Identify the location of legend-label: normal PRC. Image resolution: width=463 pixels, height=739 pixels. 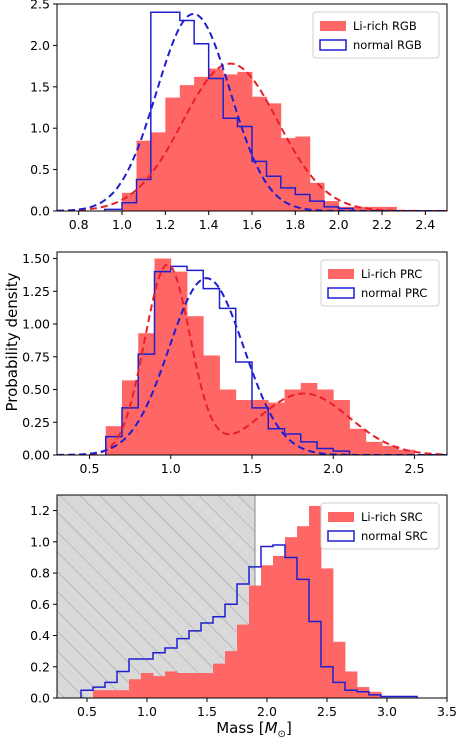
(394, 293).